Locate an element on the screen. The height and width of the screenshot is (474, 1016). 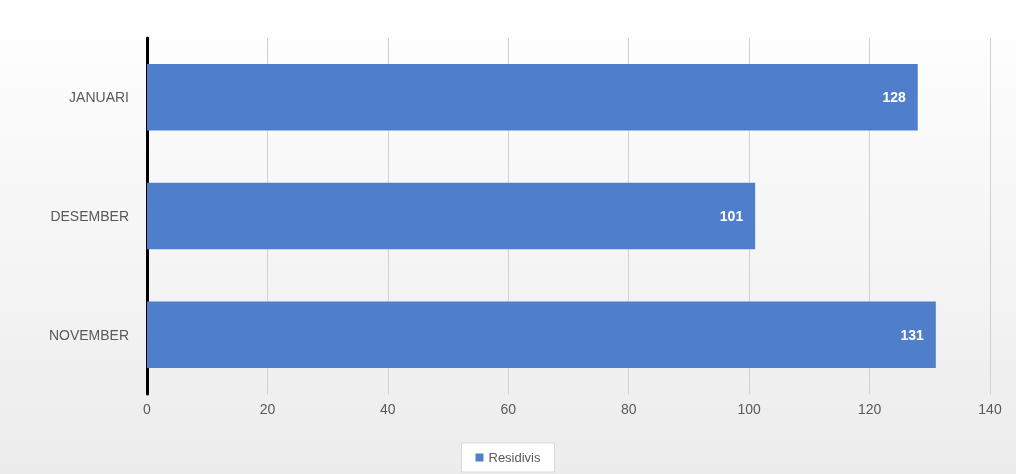
y-tick-label: NOVEMBER is located at coordinates (88, 334).